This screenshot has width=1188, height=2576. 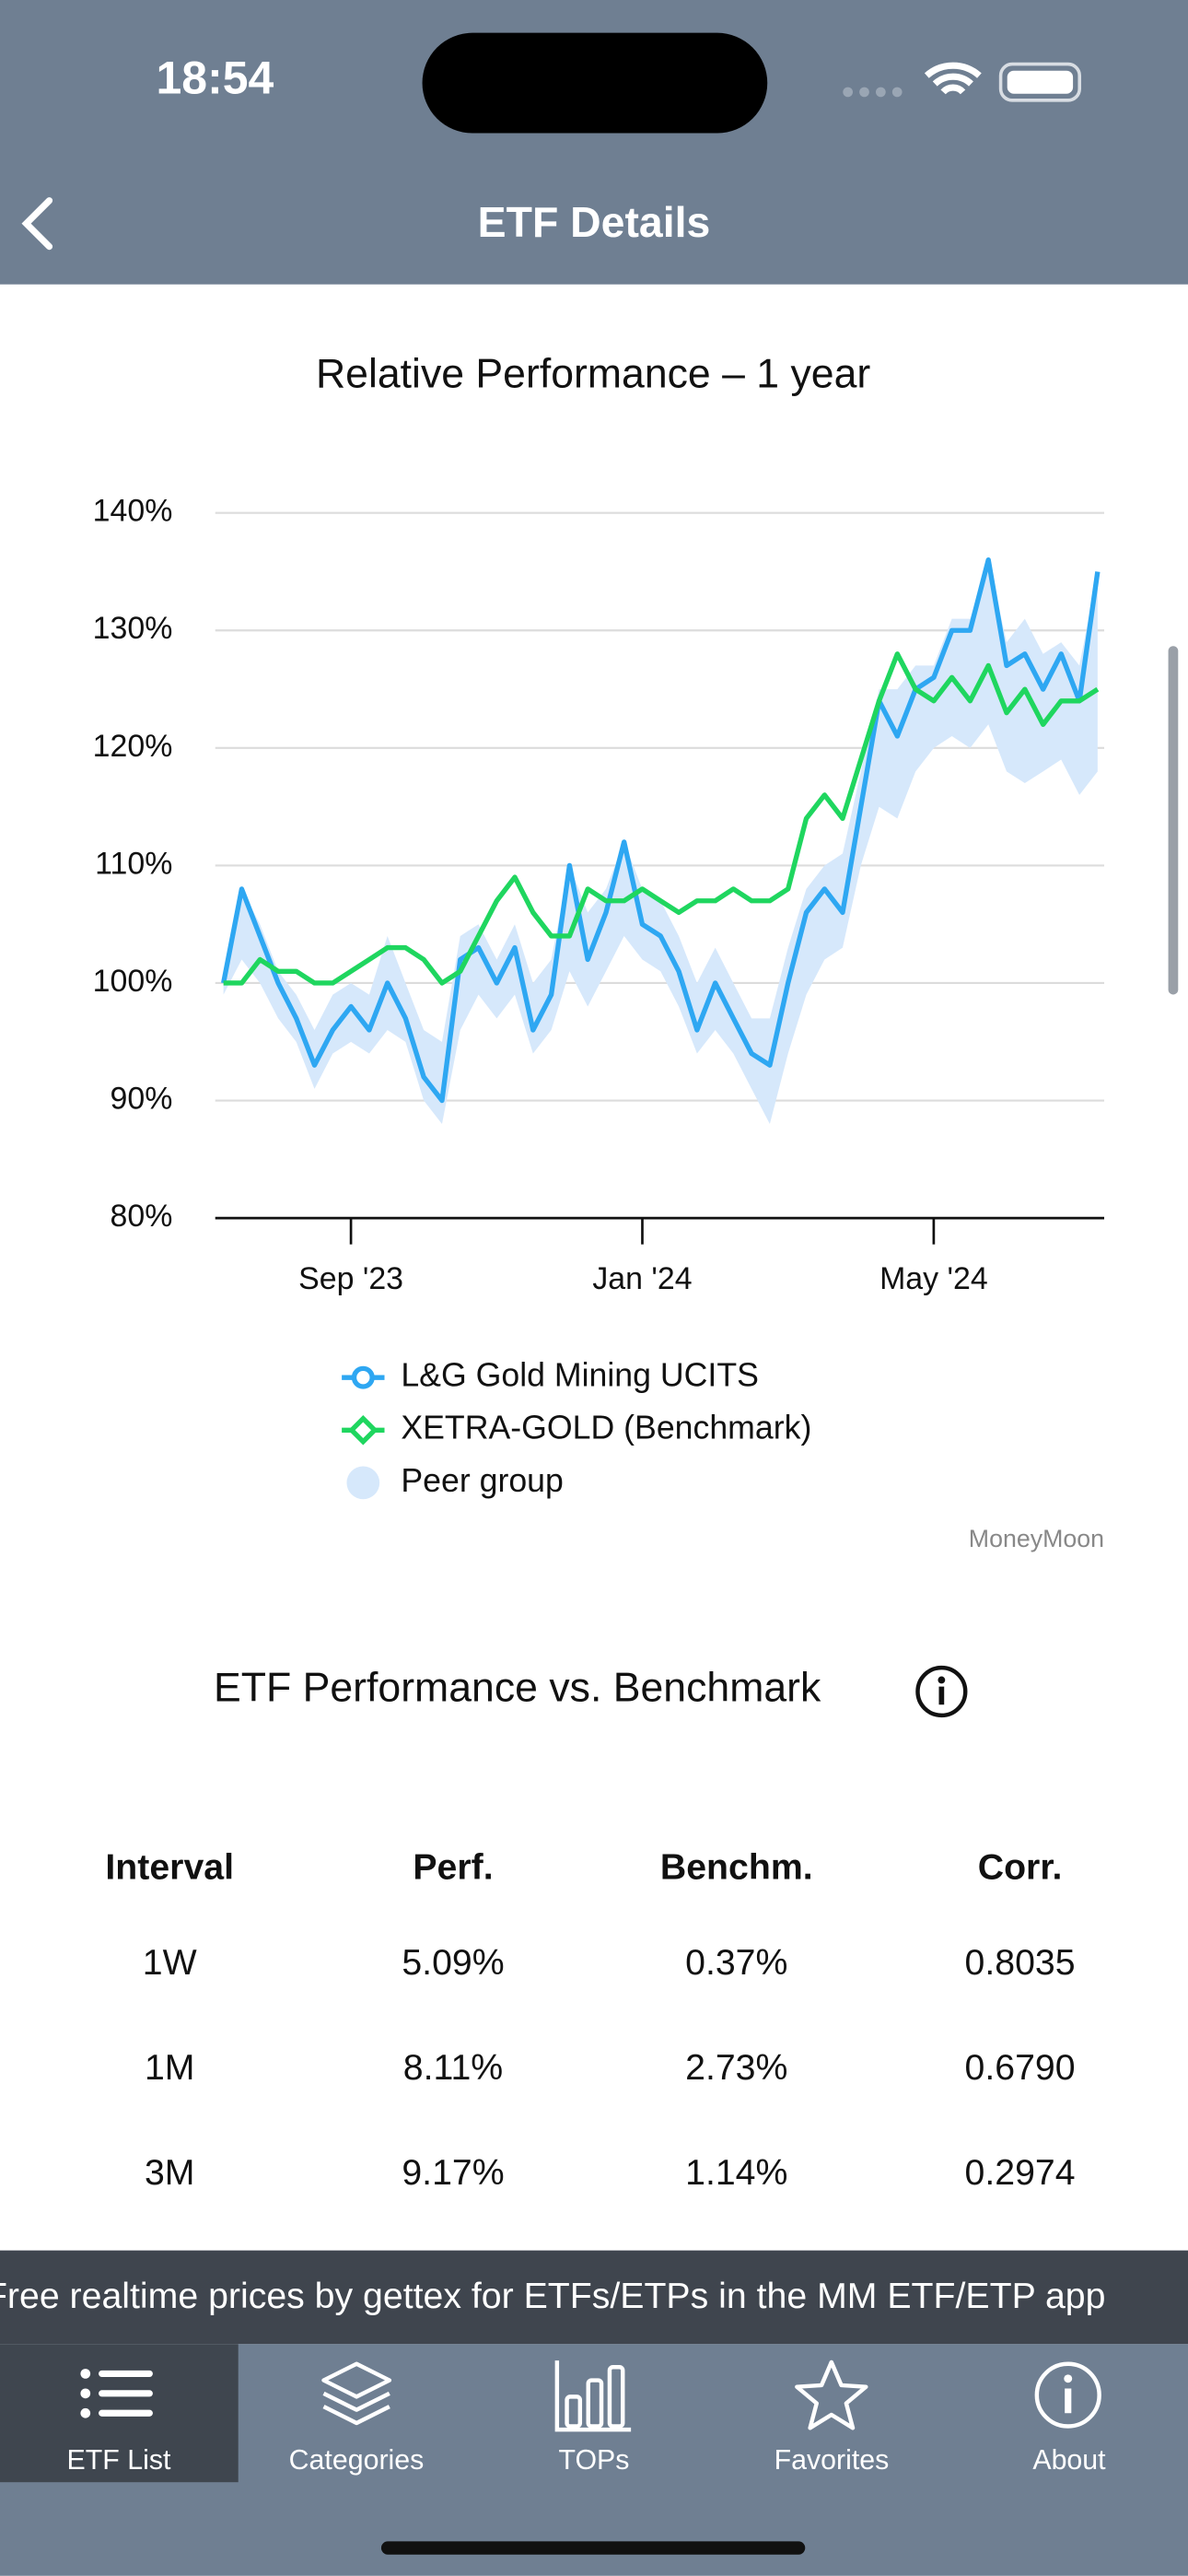 I want to click on info-button, so click(x=942, y=1692).